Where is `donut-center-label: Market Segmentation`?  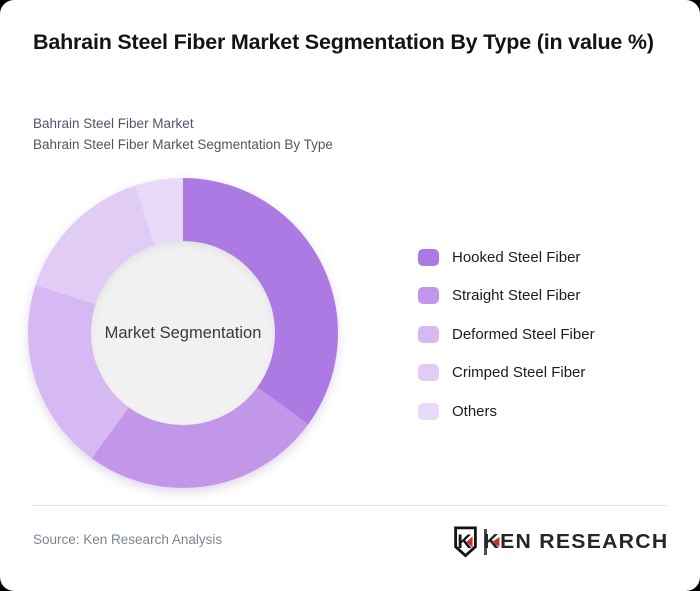
donut-center-label: Market Segmentation is located at coordinates (183, 332).